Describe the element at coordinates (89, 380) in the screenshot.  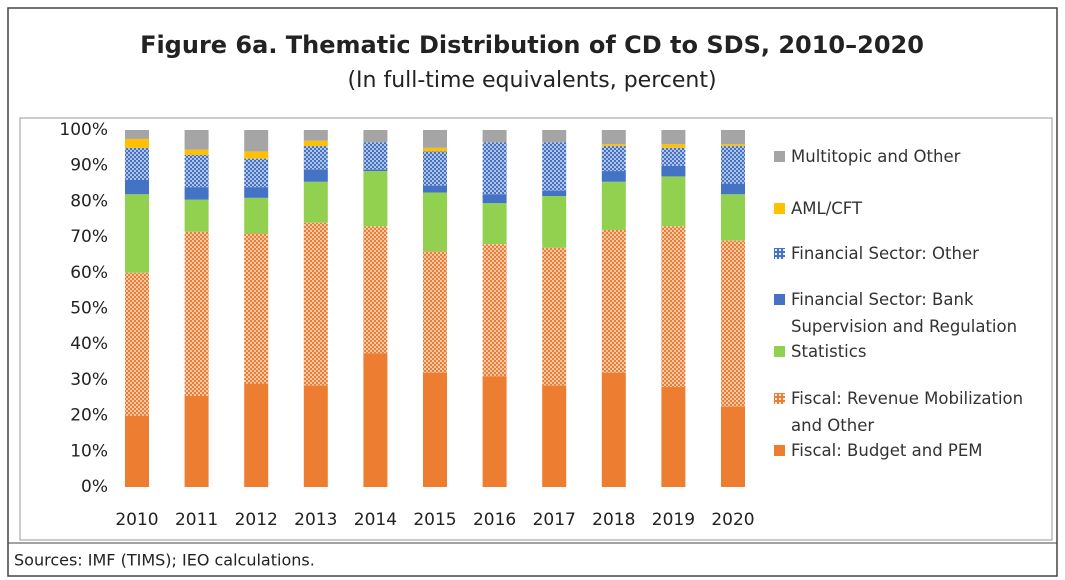
I see `y-tick-label: 30%` at that location.